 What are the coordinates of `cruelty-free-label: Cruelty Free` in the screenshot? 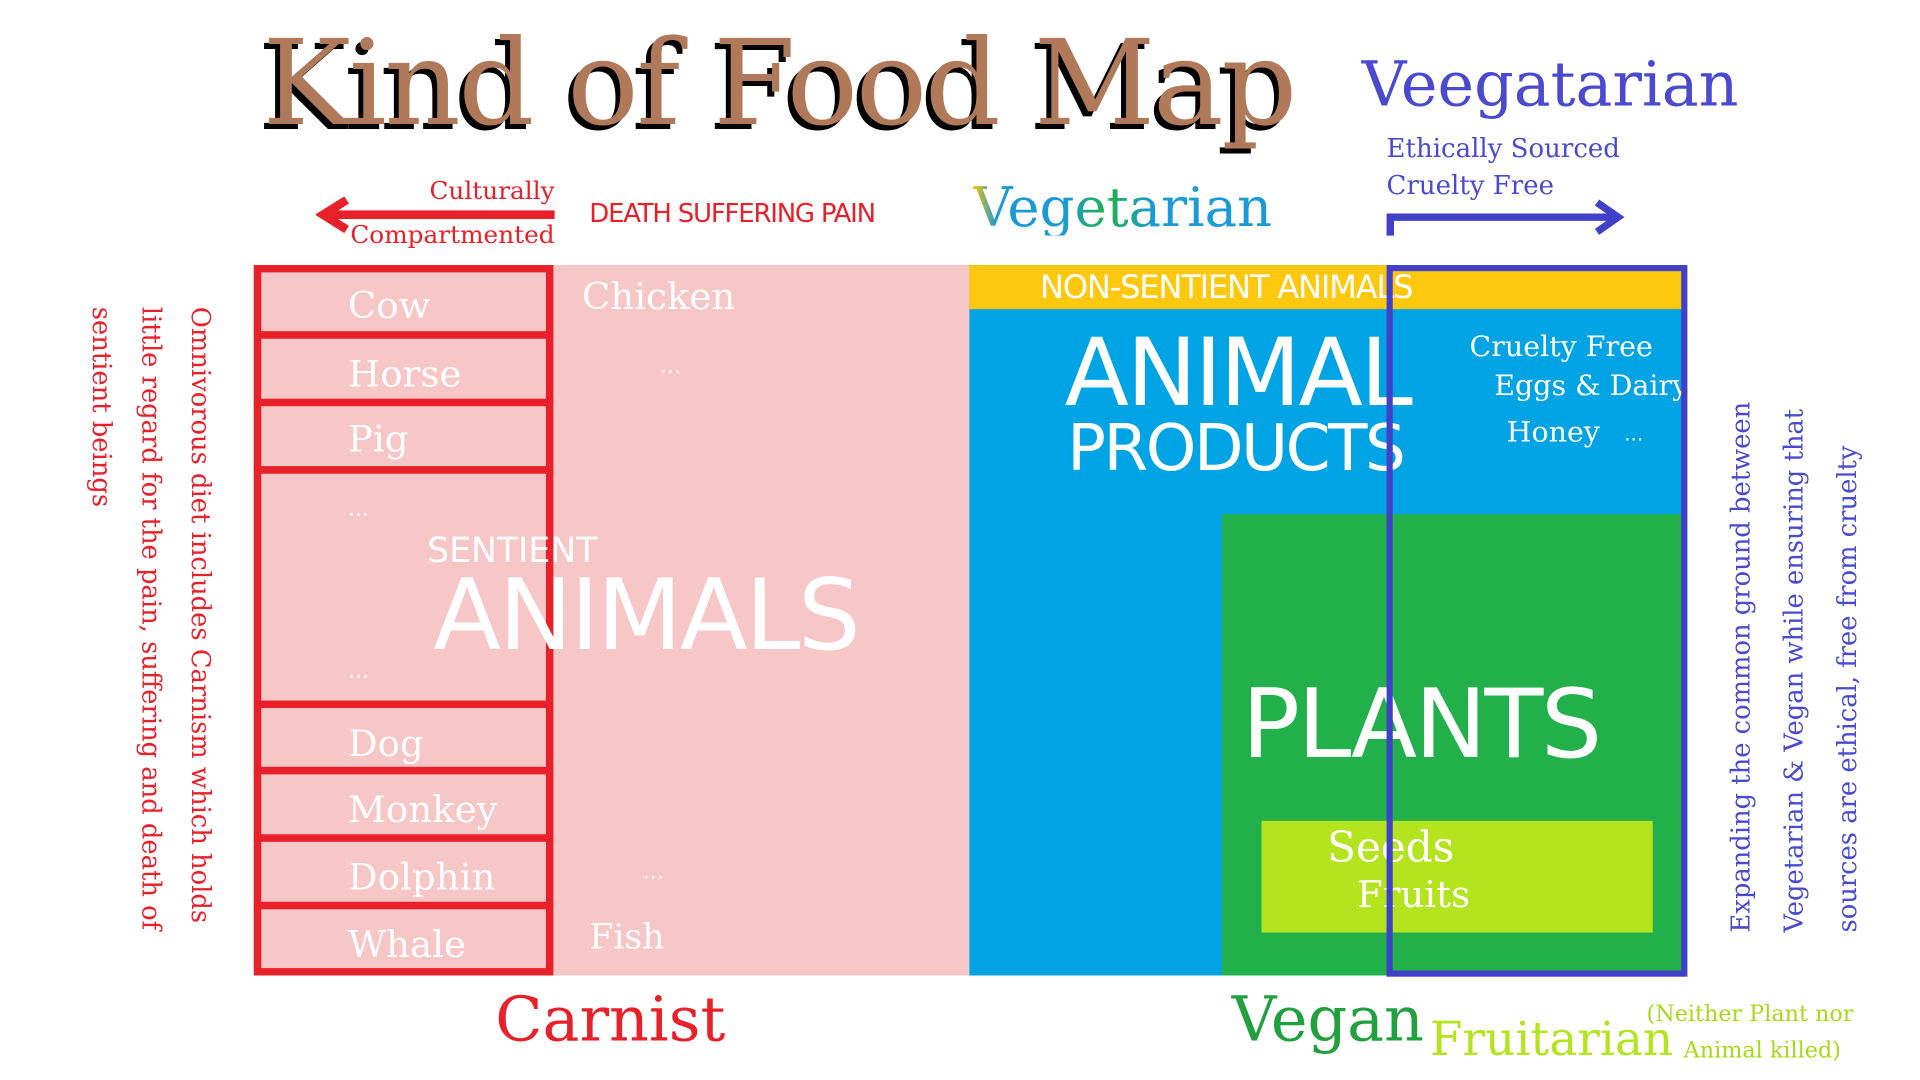 It's located at (1561, 347).